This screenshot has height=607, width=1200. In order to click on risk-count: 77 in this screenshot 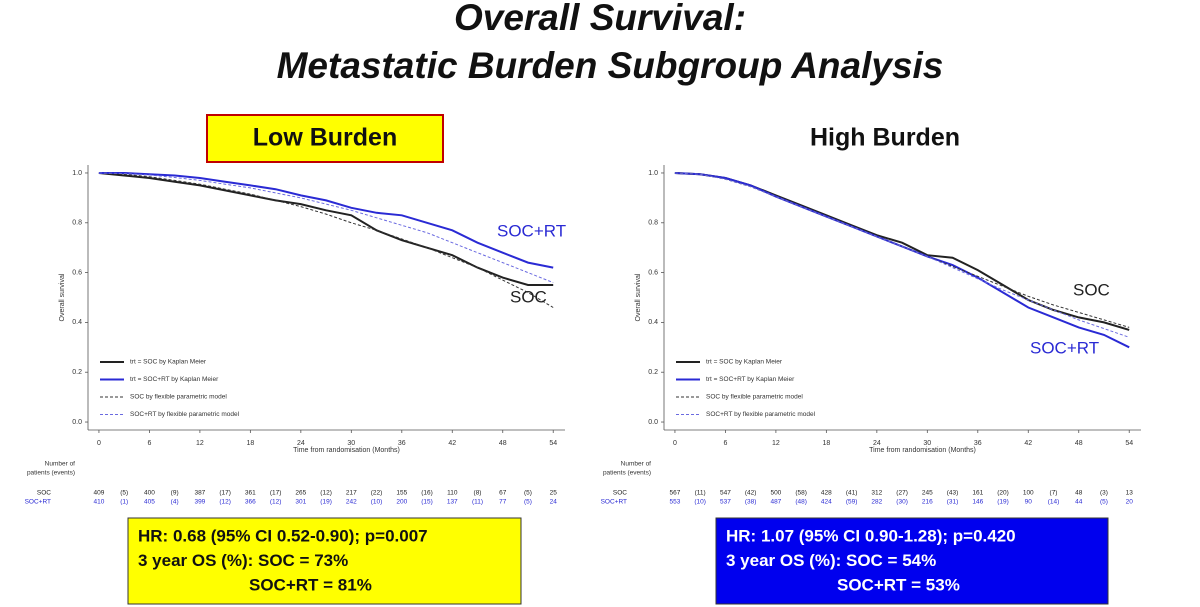, I will do `click(503, 502)`.